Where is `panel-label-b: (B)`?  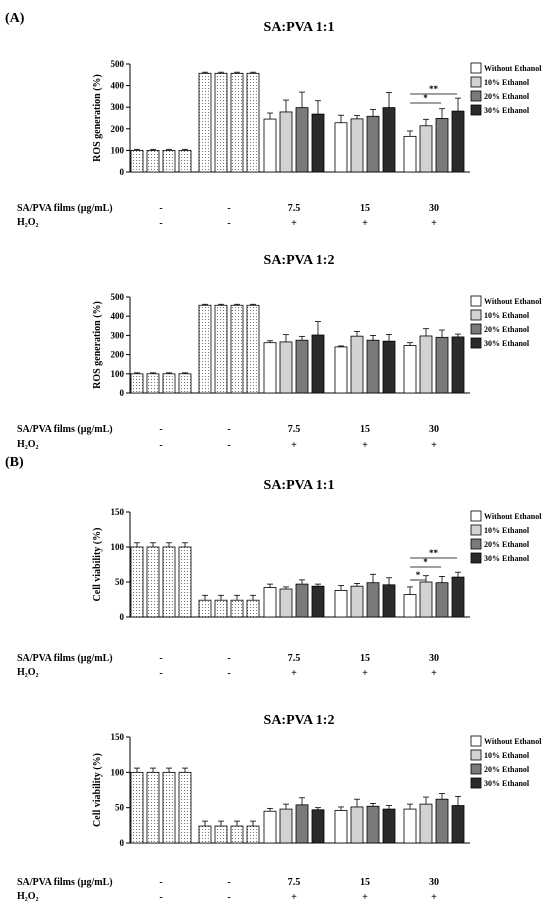 panel-label-b: (B) is located at coordinates (14, 462).